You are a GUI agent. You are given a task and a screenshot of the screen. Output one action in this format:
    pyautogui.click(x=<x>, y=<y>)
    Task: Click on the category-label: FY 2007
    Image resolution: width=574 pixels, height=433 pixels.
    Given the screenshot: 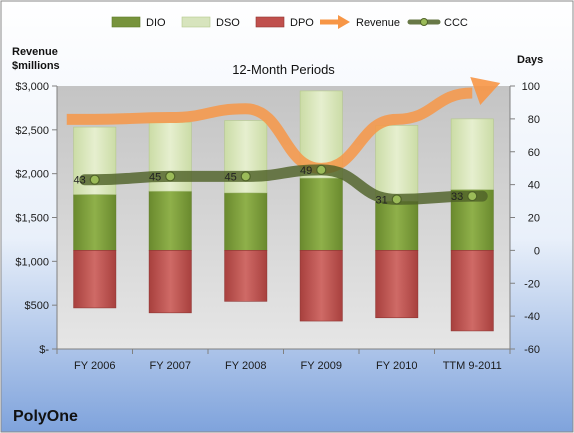 What is the action you would take?
    pyautogui.click(x=170, y=366)
    